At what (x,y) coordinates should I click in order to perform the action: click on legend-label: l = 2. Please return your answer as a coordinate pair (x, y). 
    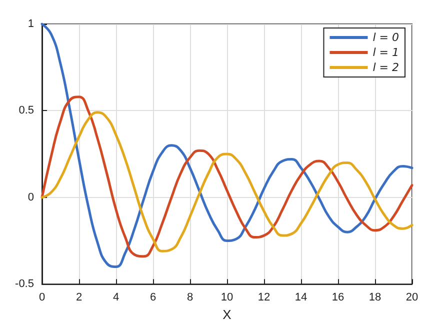
    Looking at the image, I should click on (385, 67).